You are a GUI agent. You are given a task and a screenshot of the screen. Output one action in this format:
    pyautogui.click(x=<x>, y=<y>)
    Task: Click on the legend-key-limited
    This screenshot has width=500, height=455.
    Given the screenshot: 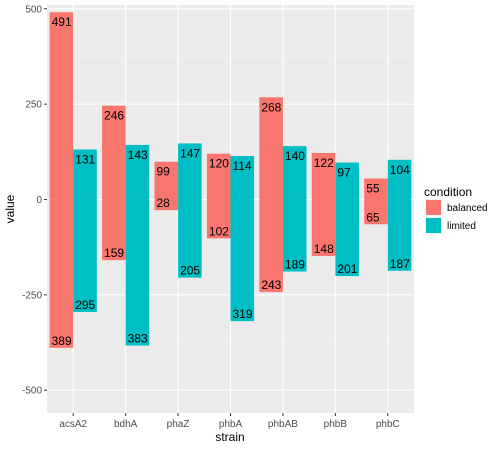 What is the action you would take?
    pyautogui.click(x=433, y=225)
    